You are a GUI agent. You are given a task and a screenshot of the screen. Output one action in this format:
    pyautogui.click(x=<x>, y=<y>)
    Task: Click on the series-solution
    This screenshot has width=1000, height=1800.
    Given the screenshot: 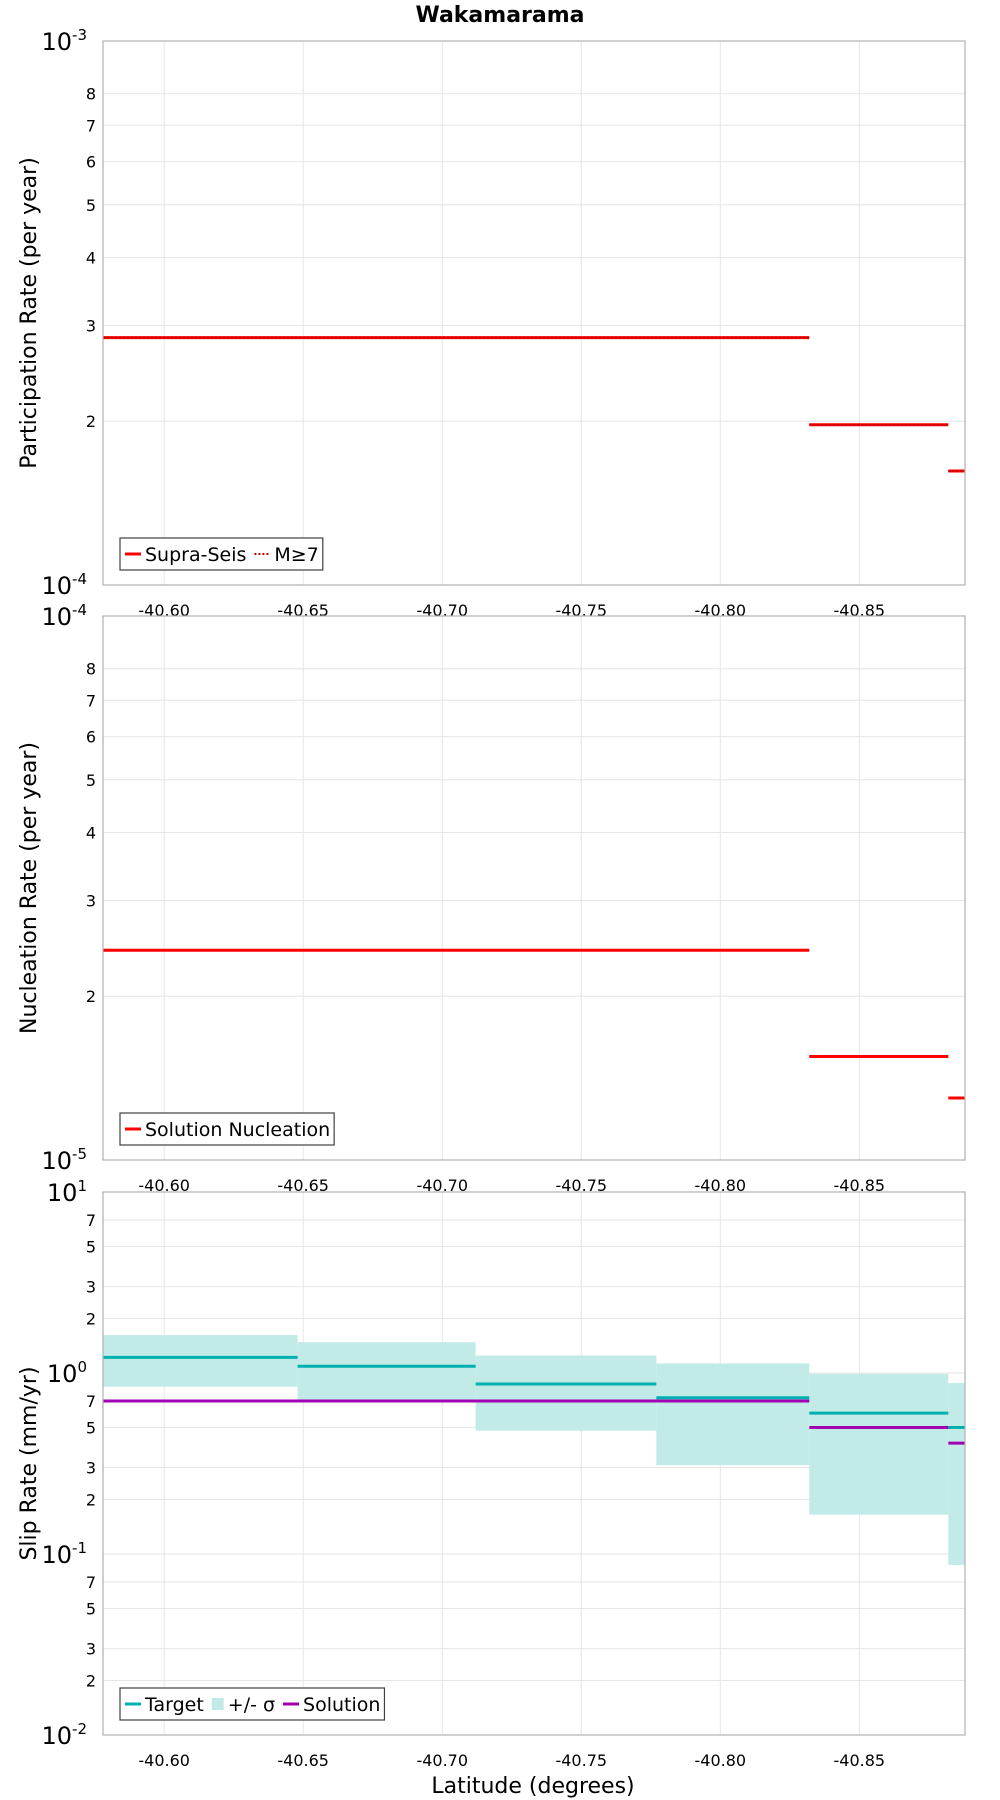 What is the action you would take?
    pyautogui.click(x=534, y=1422)
    